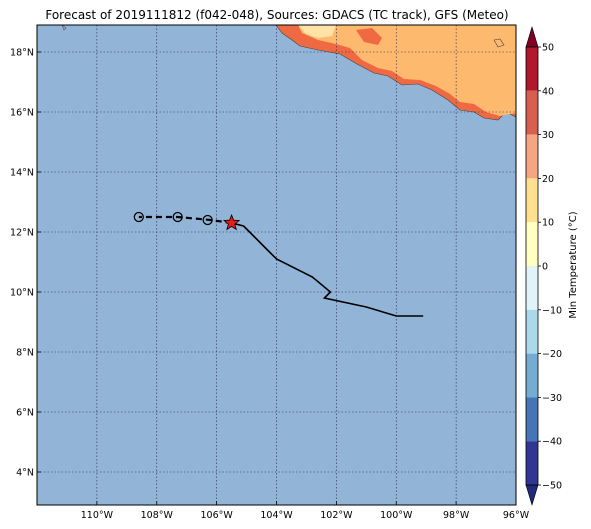 The height and width of the screenshot is (529, 591). Describe the element at coordinates (22, 173) in the screenshot. I see `y-tick-label: 14°N` at that location.